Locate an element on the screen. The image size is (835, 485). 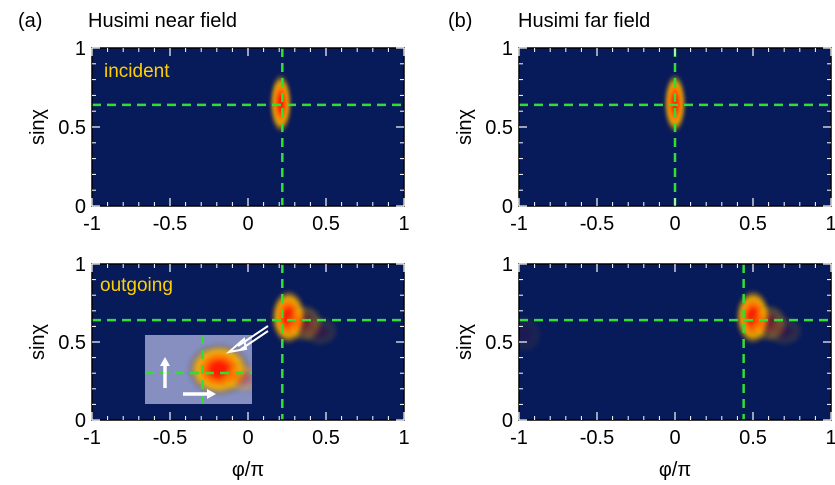
annotation-incident: incident is located at coordinates (137, 71).